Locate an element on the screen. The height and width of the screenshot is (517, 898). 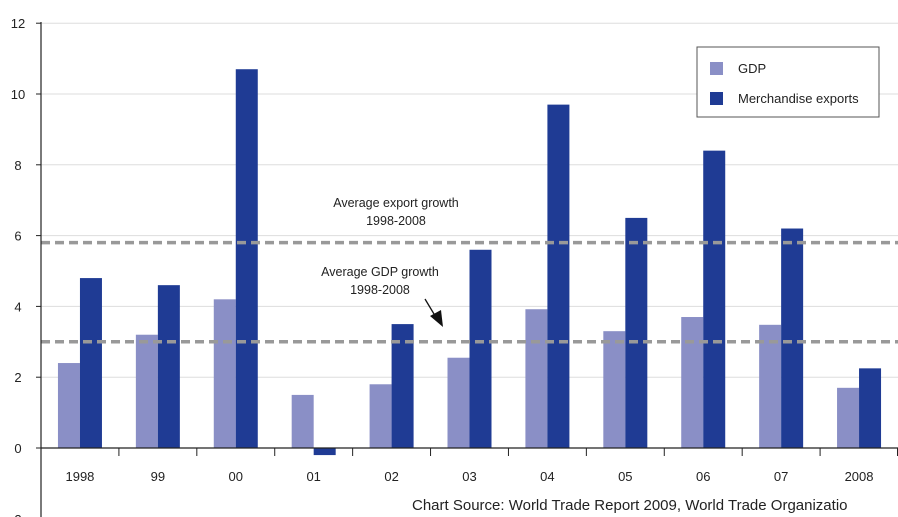
x-tick-label: 07 is located at coordinates (781, 476).